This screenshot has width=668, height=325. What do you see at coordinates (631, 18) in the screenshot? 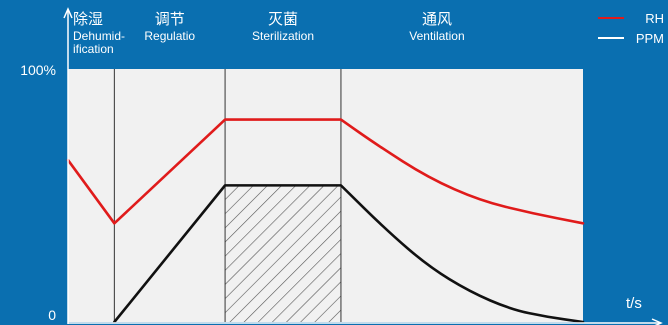
I see `legend-item-rh: RH` at bounding box center [631, 18].